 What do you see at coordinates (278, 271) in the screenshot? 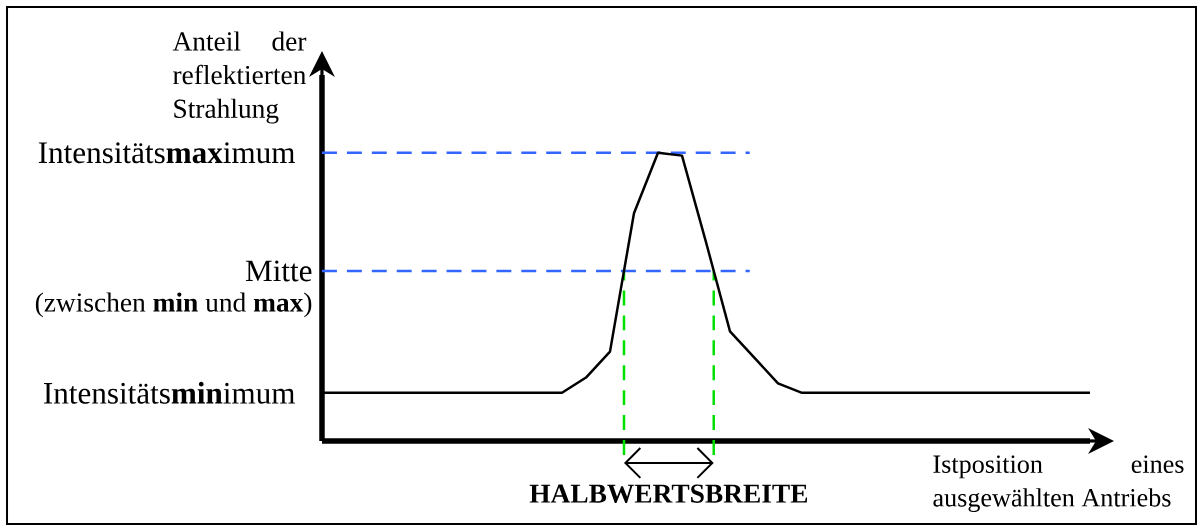
I see `ref-line-label: Mitte` at bounding box center [278, 271].